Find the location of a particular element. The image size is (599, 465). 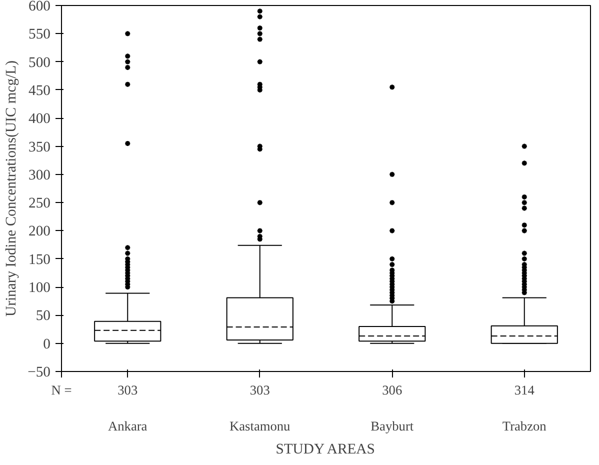

text: N = is located at coordinates (61, 390).